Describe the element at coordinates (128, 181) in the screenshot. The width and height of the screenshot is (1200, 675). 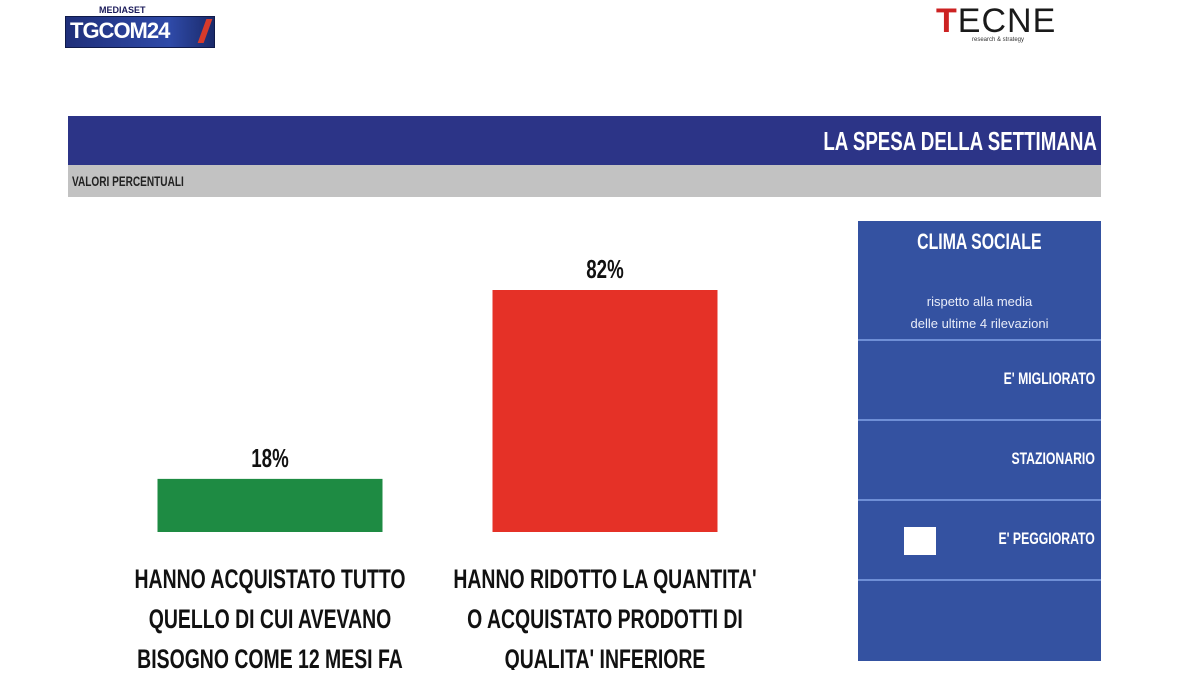
I see `chart-subtitle: VALORI PERCENTUALI` at that location.